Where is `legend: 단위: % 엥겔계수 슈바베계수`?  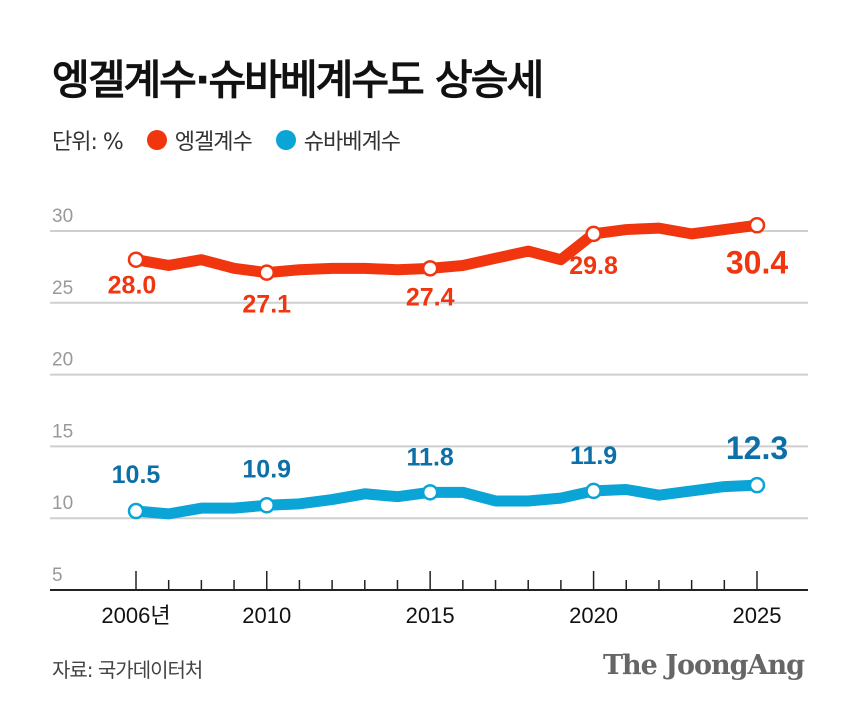
legend: 단위: % 엥겔계수 슈바베계수 is located at coordinates (226, 140).